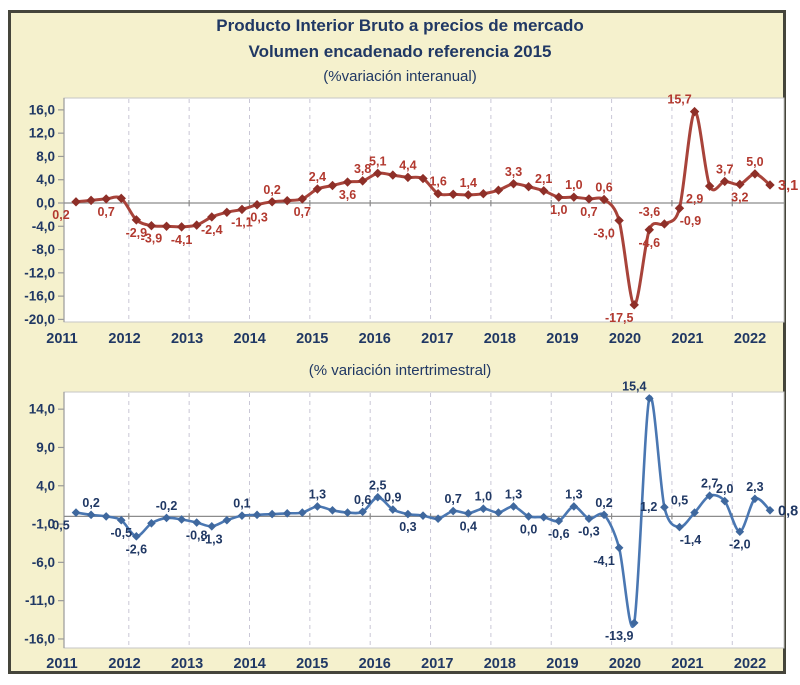 Image resolution: width=800 pixels, height=685 pixels. What do you see at coordinates (362, 500) in the screenshot?
I see `bottom-chart-data-point-label: 0,6` at bounding box center [362, 500].